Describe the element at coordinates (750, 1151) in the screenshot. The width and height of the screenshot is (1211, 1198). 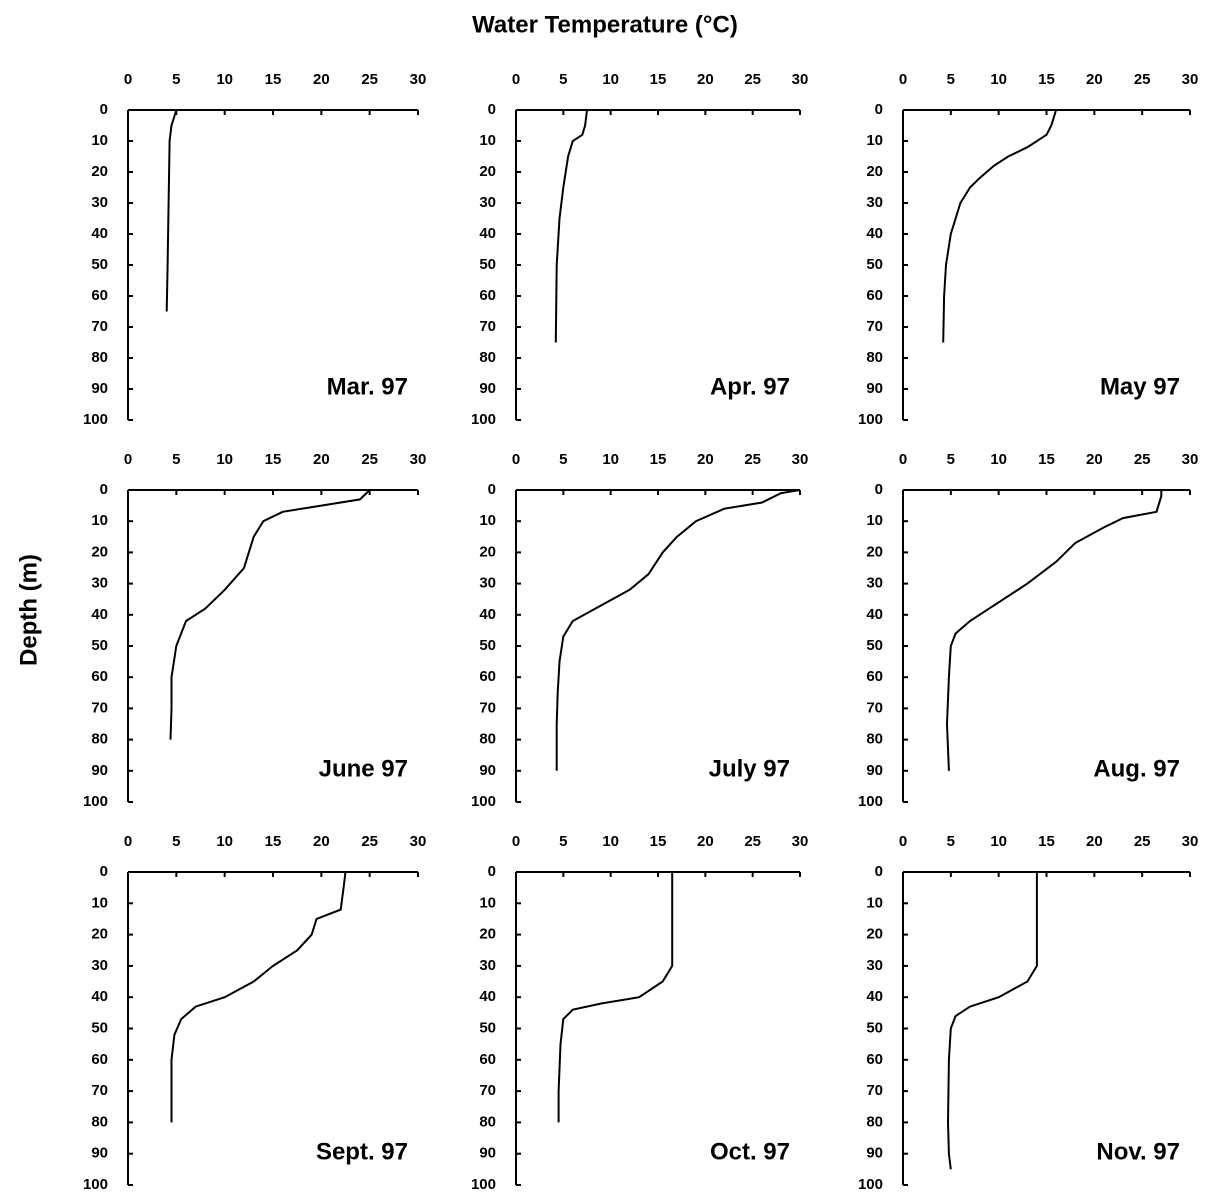
I see `panel-title: Oct. 97` at that location.